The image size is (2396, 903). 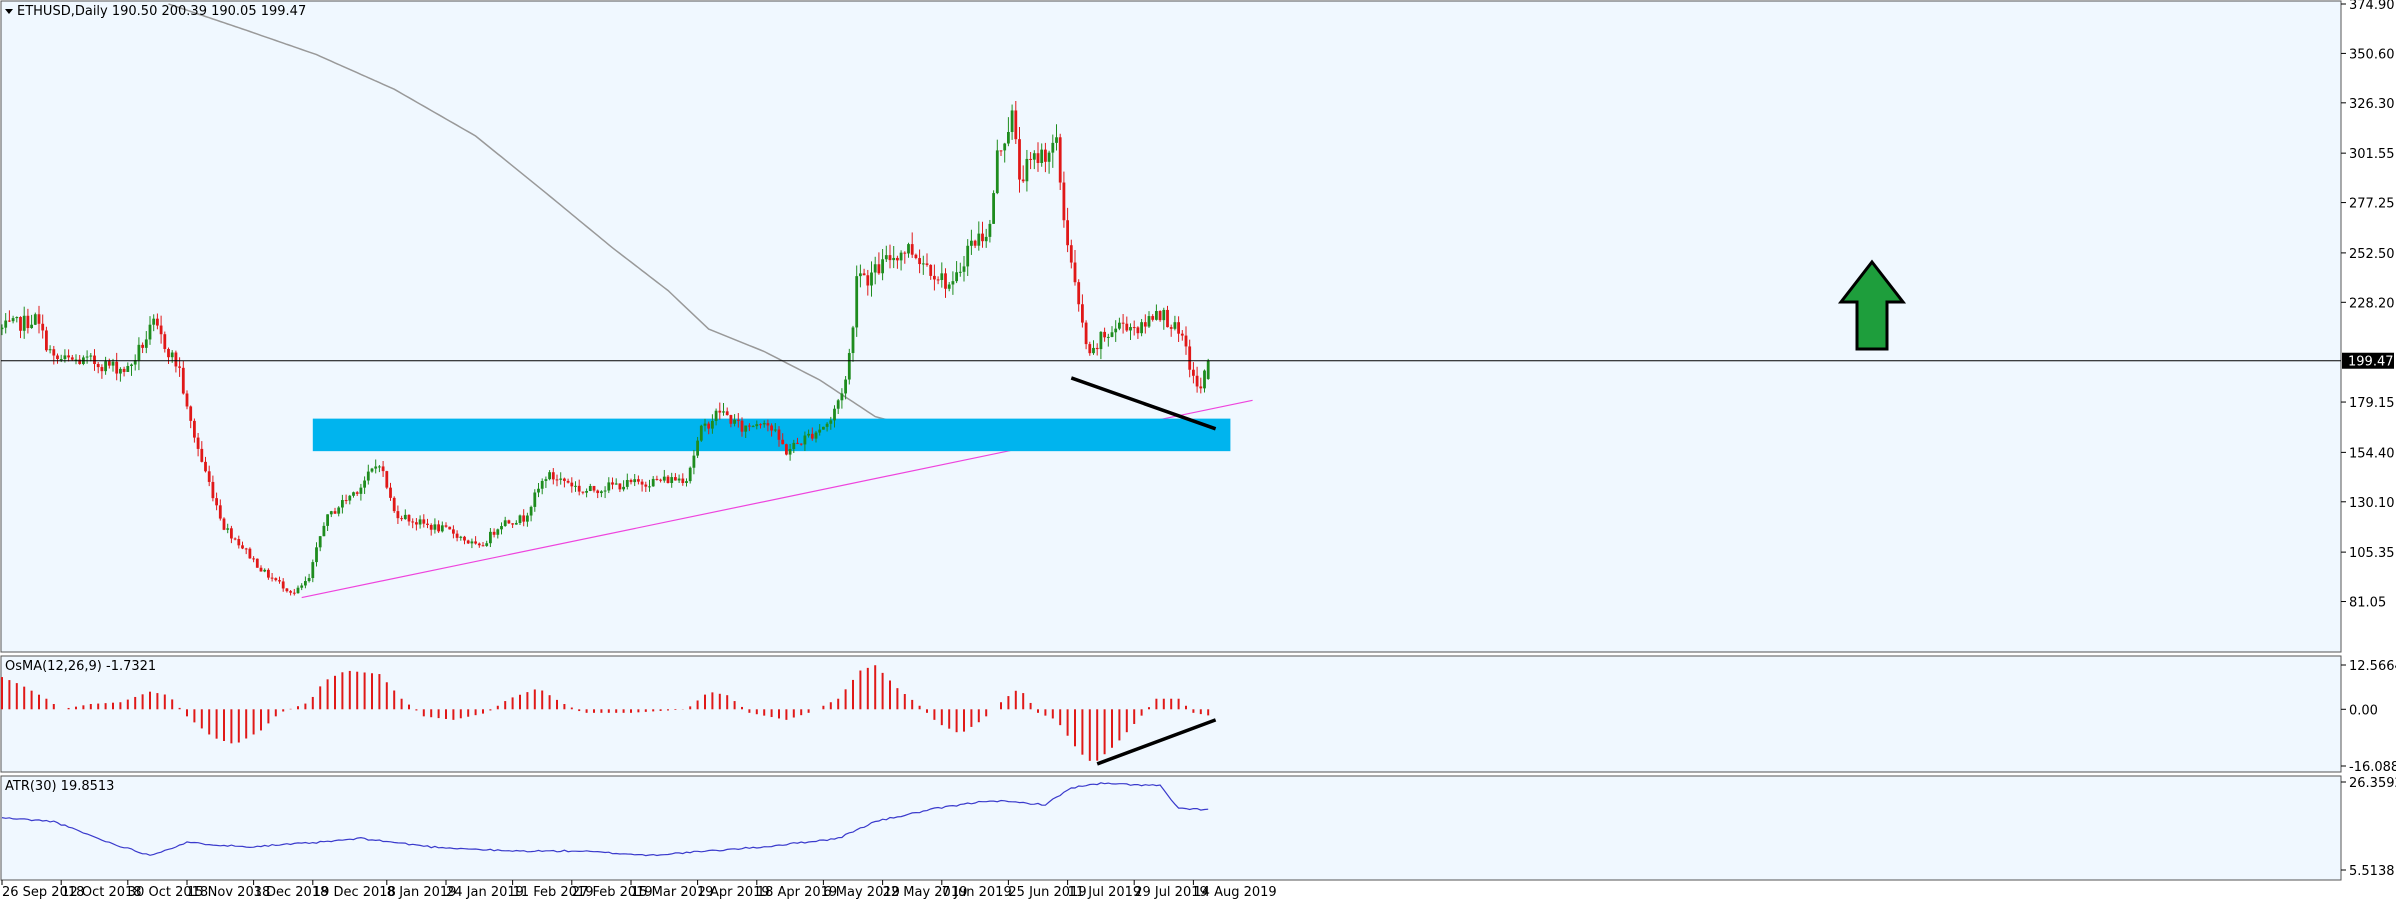 I want to click on time-tick-label: 18 Apr 2019, so click(x=797, y=892).